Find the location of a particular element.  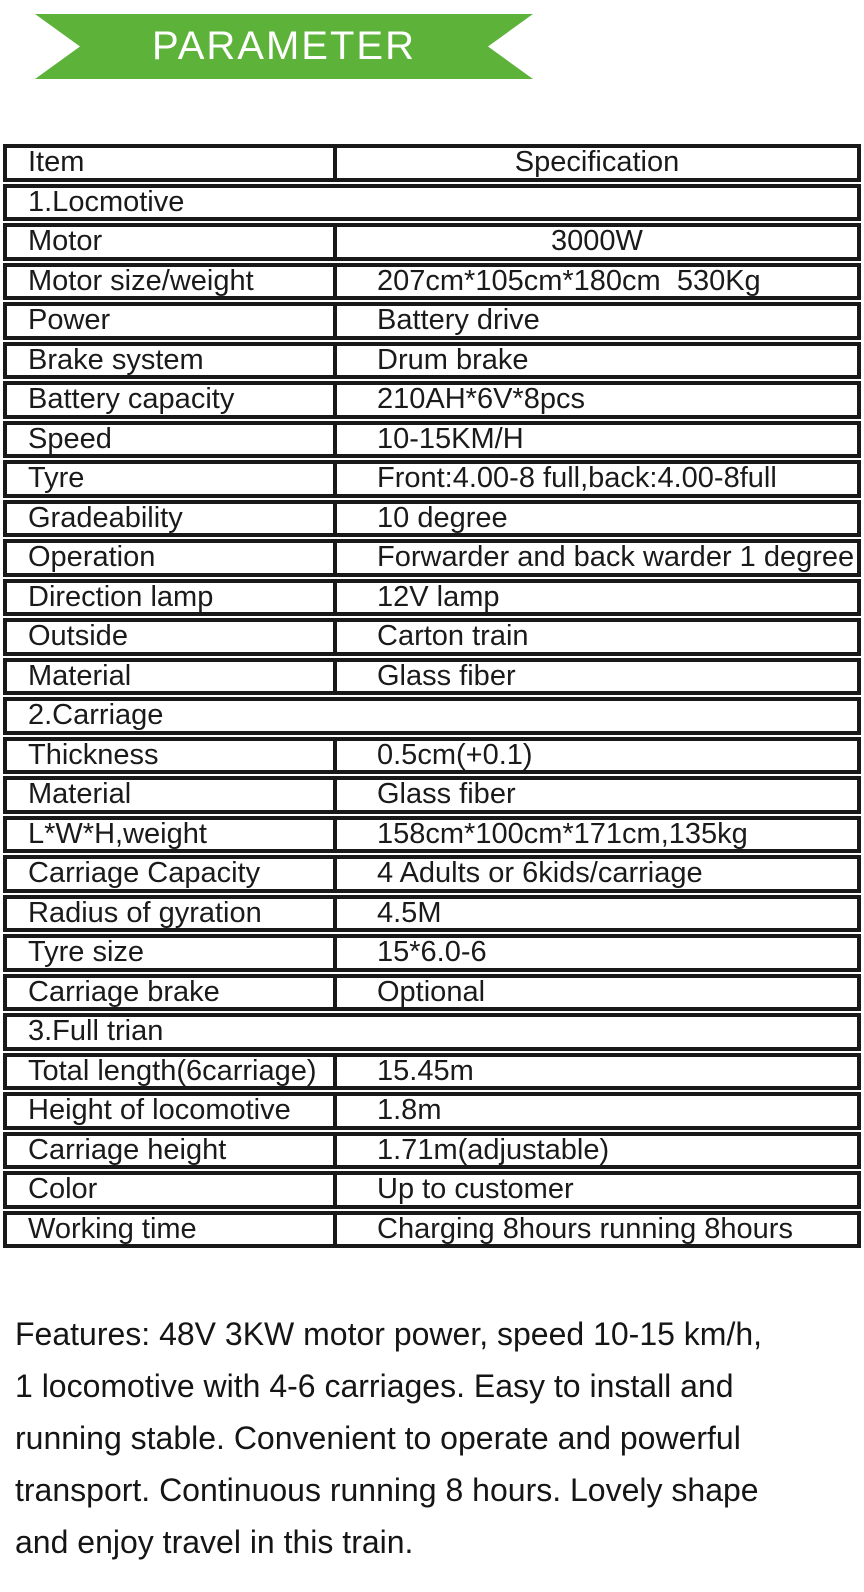

table-row: Power Battery drive is located at coordinates (432, 321).